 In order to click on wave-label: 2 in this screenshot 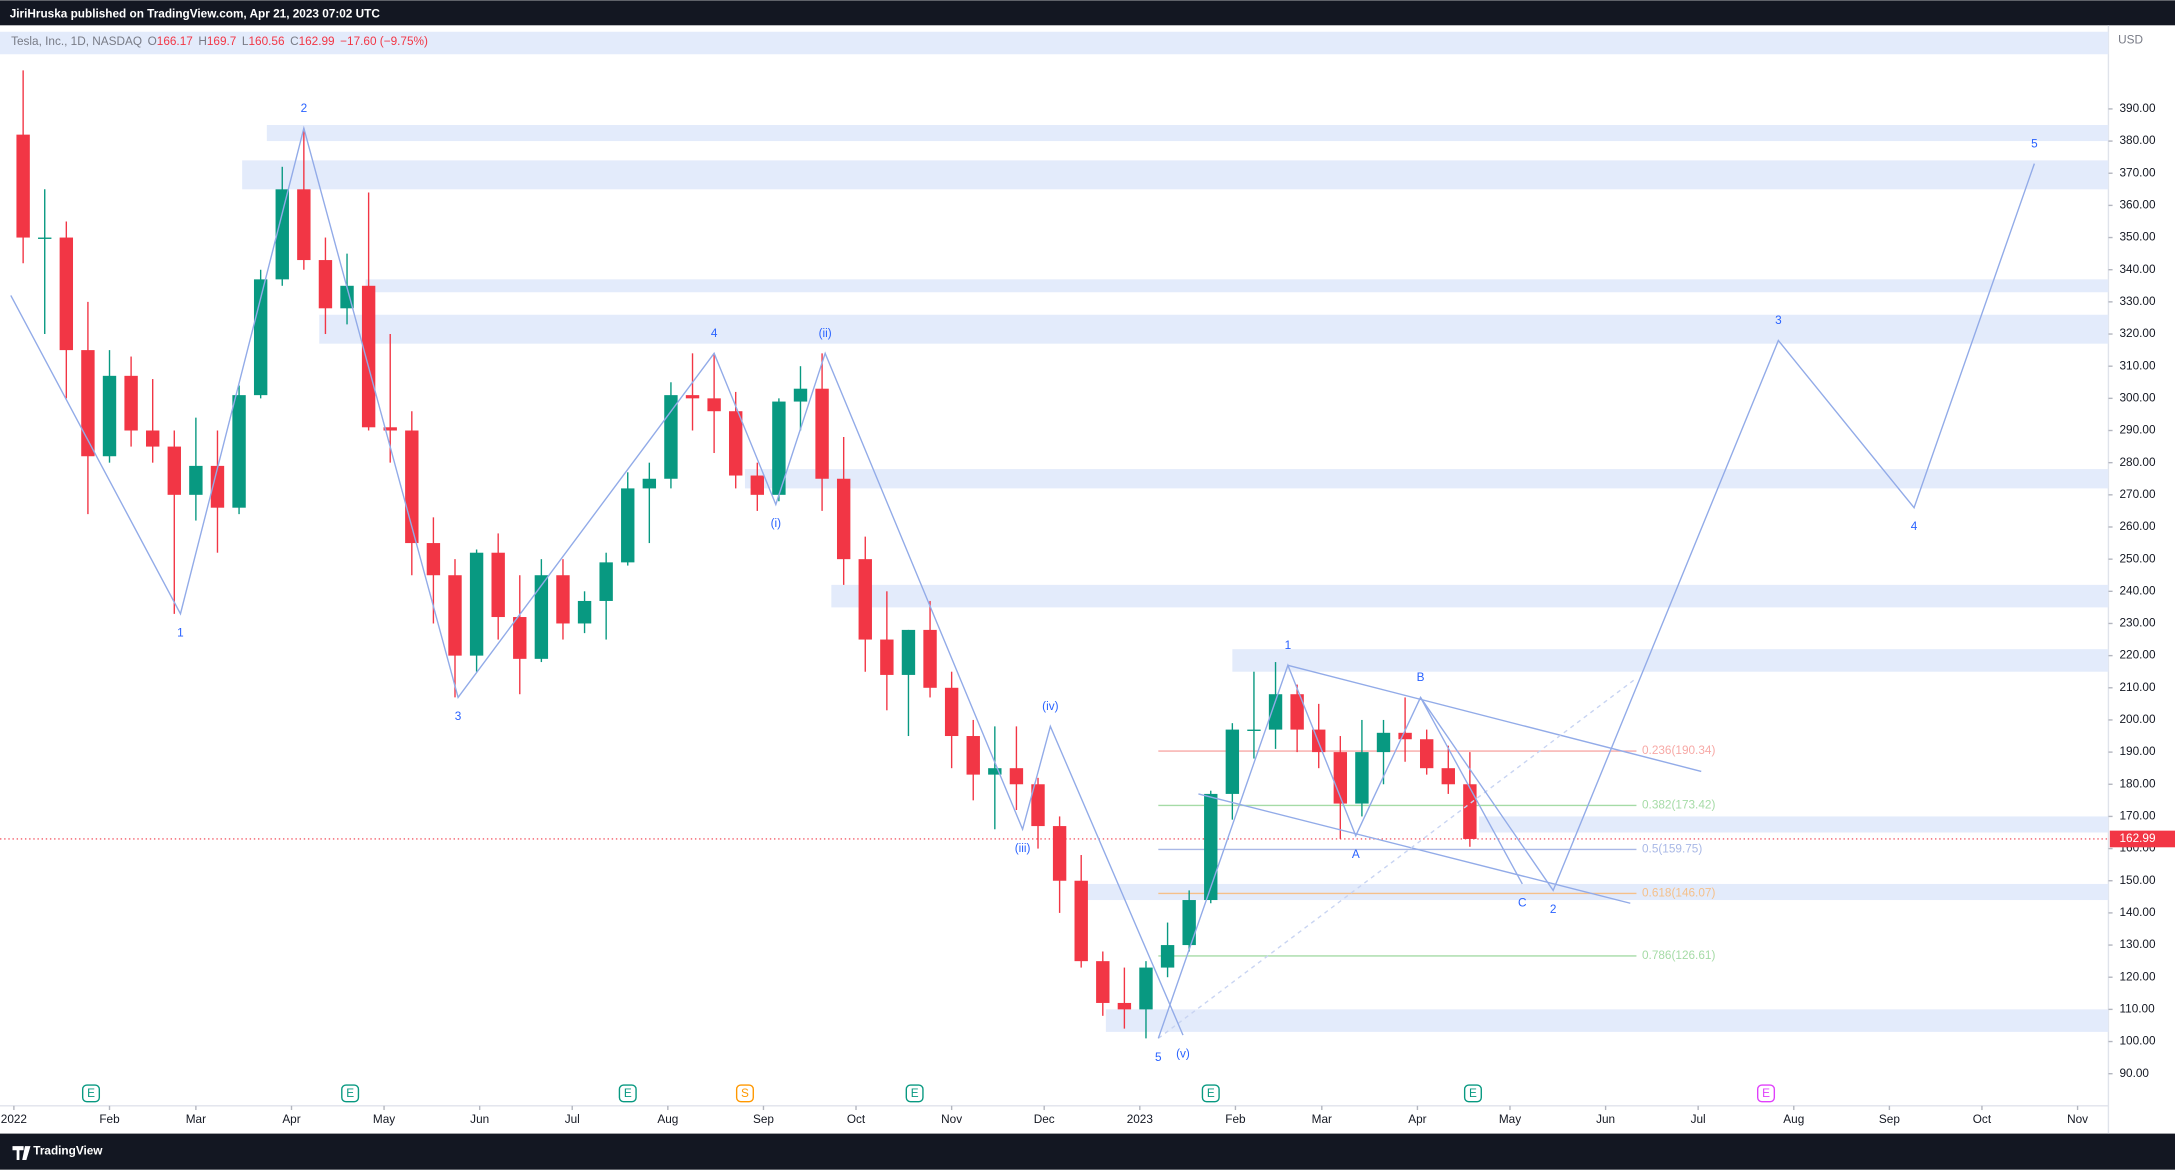, I will do `click(304, 108)`.